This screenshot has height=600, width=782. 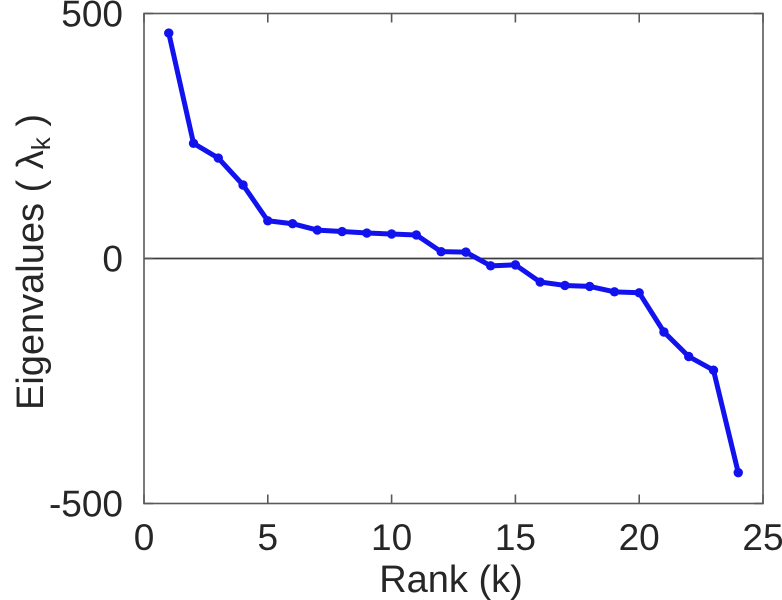 I want to click on y-axis-label: Eigenvalues ( λk ), so click(x=33, y=262).